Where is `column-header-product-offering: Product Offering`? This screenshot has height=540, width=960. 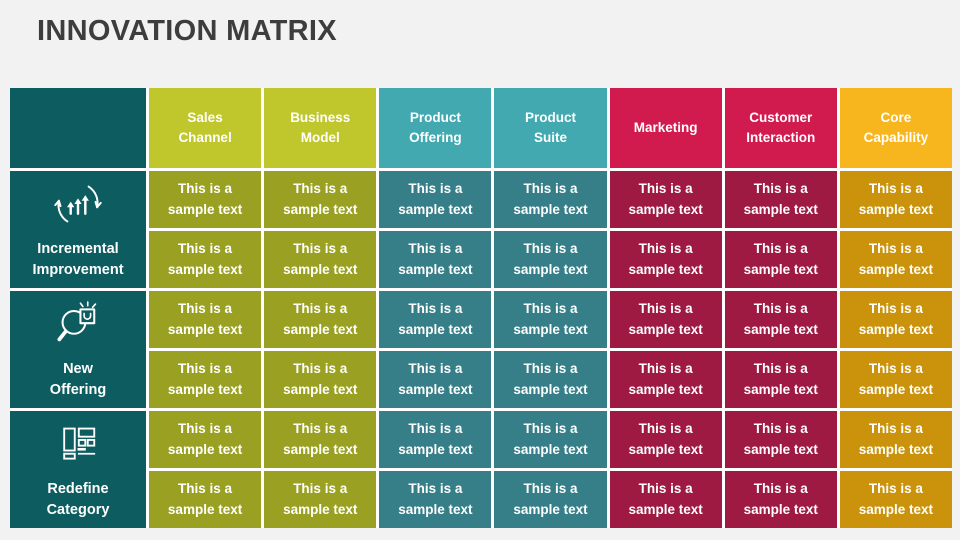
column-header-product-offering: Product Offering is located at coordinates (435, 128).